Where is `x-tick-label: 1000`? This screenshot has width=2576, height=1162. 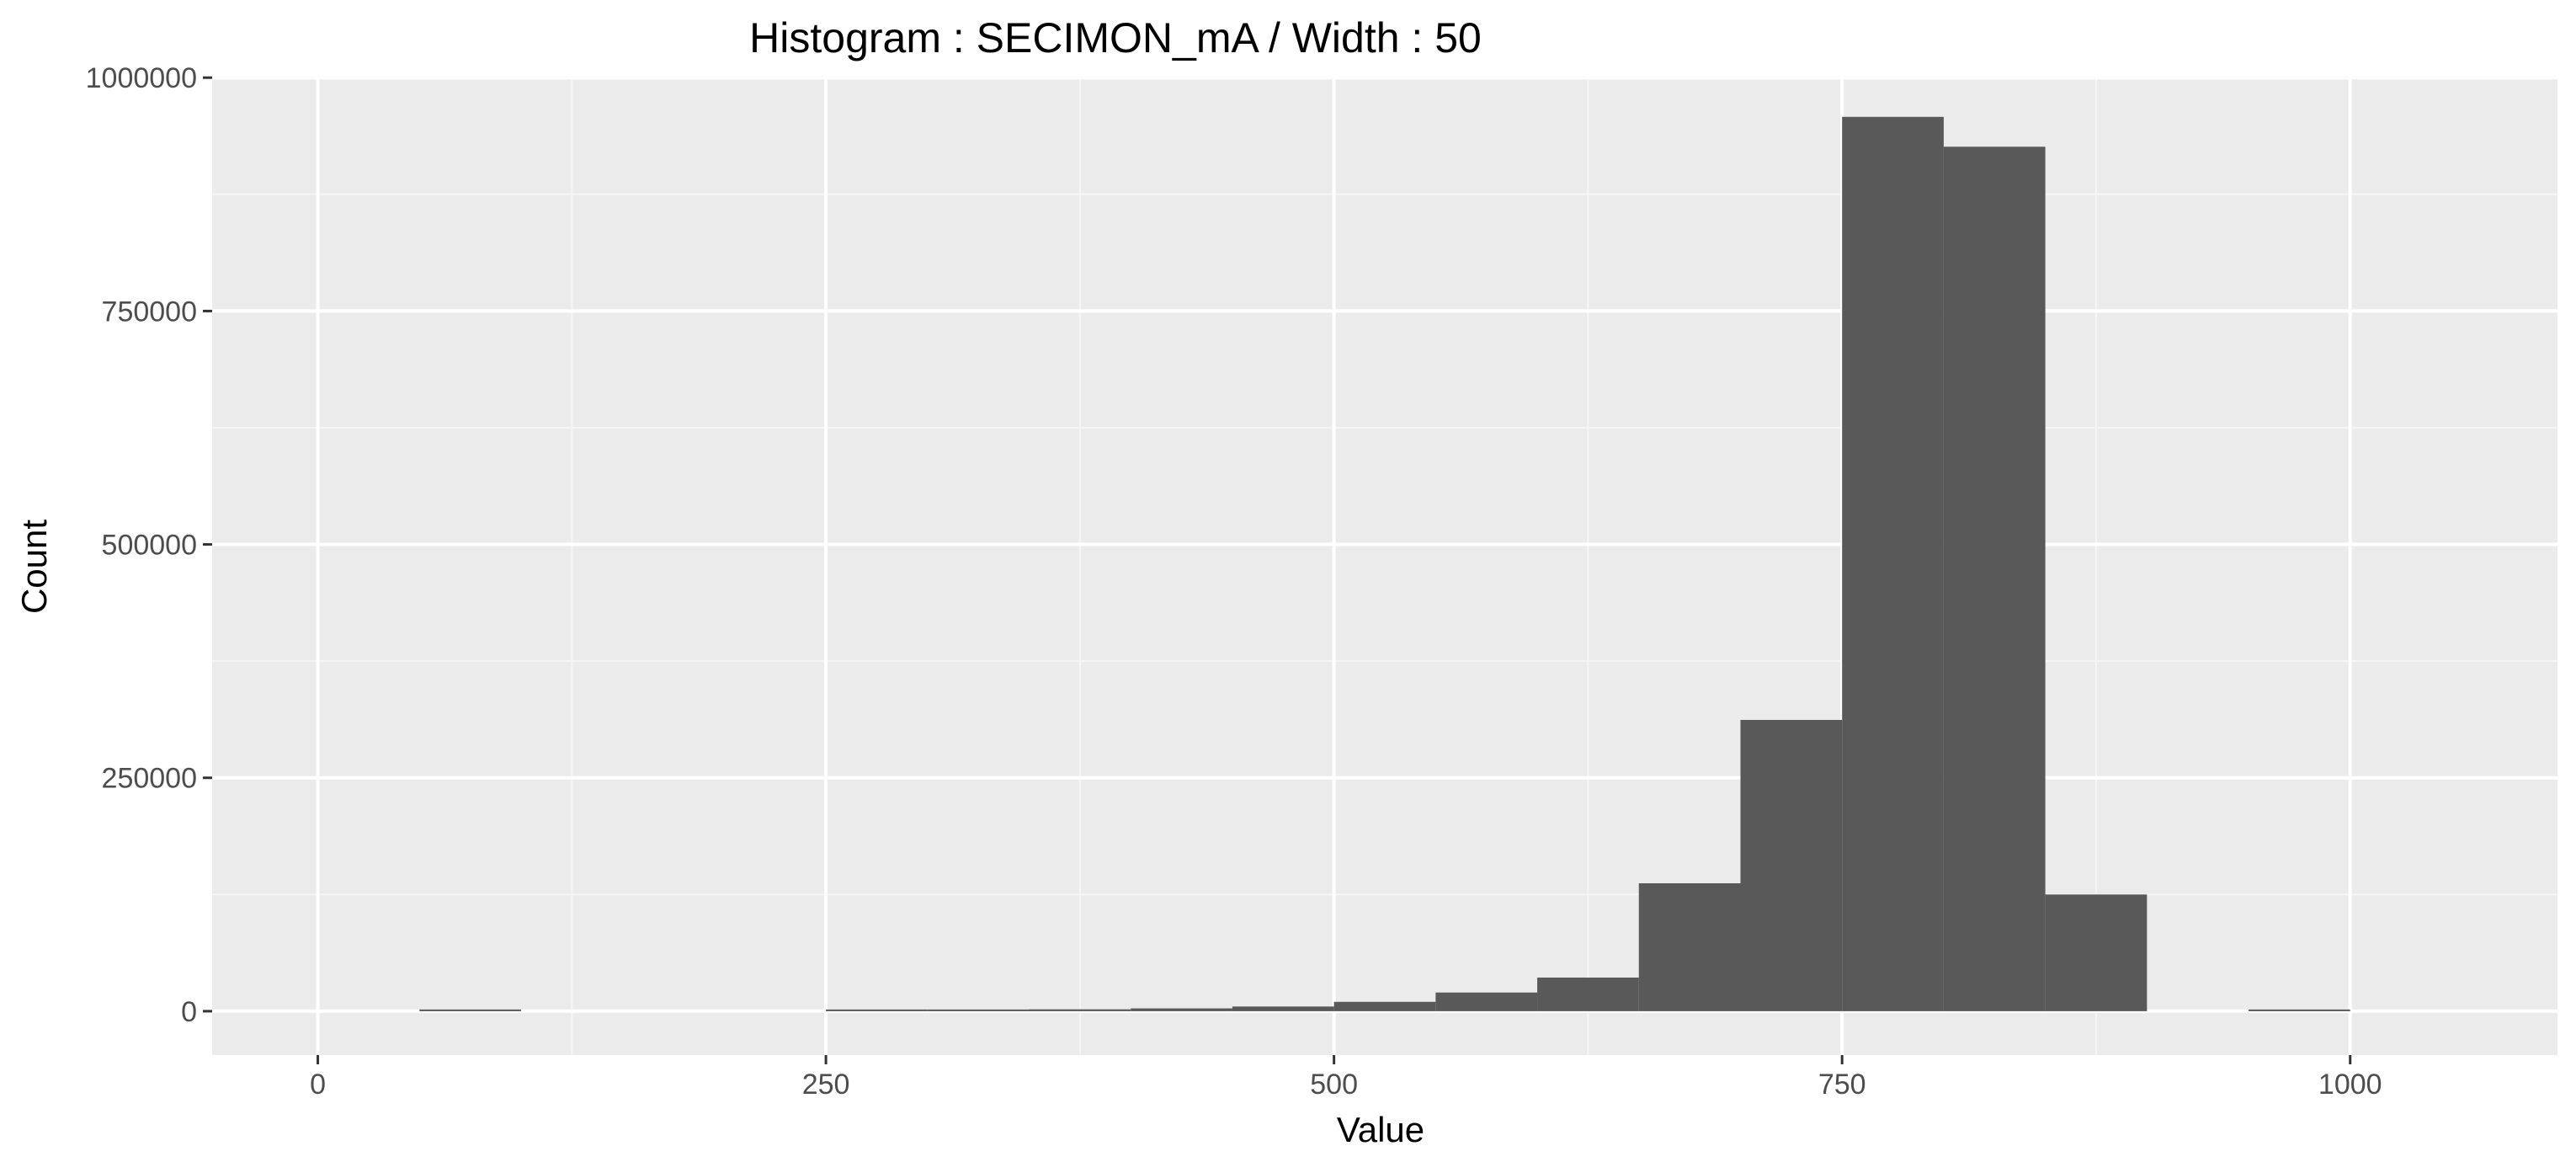
x-tick-label: 1000 is located at coordinates (2350, 1085).